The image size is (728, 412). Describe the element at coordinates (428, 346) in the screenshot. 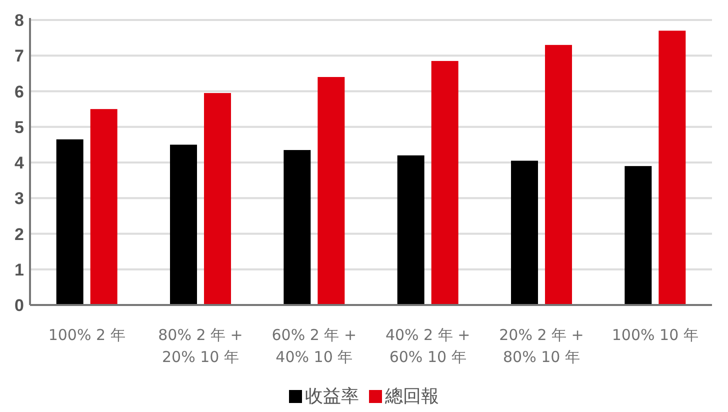

I see `x-tick-label: 40% 2 年 + 60% 10 年` at that location.